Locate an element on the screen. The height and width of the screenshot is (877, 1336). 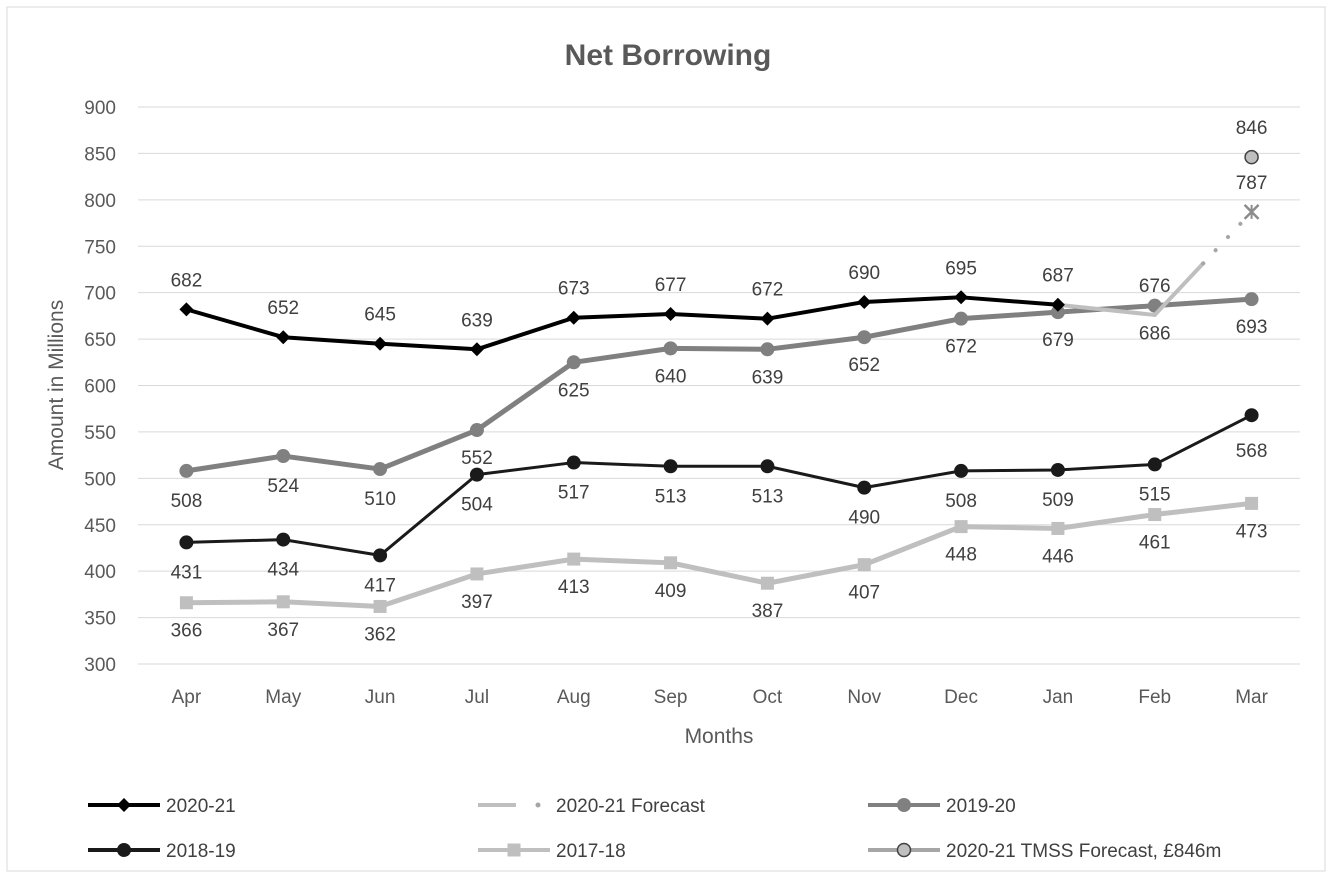
data-label: 640 is located at coordinates (671, 376).